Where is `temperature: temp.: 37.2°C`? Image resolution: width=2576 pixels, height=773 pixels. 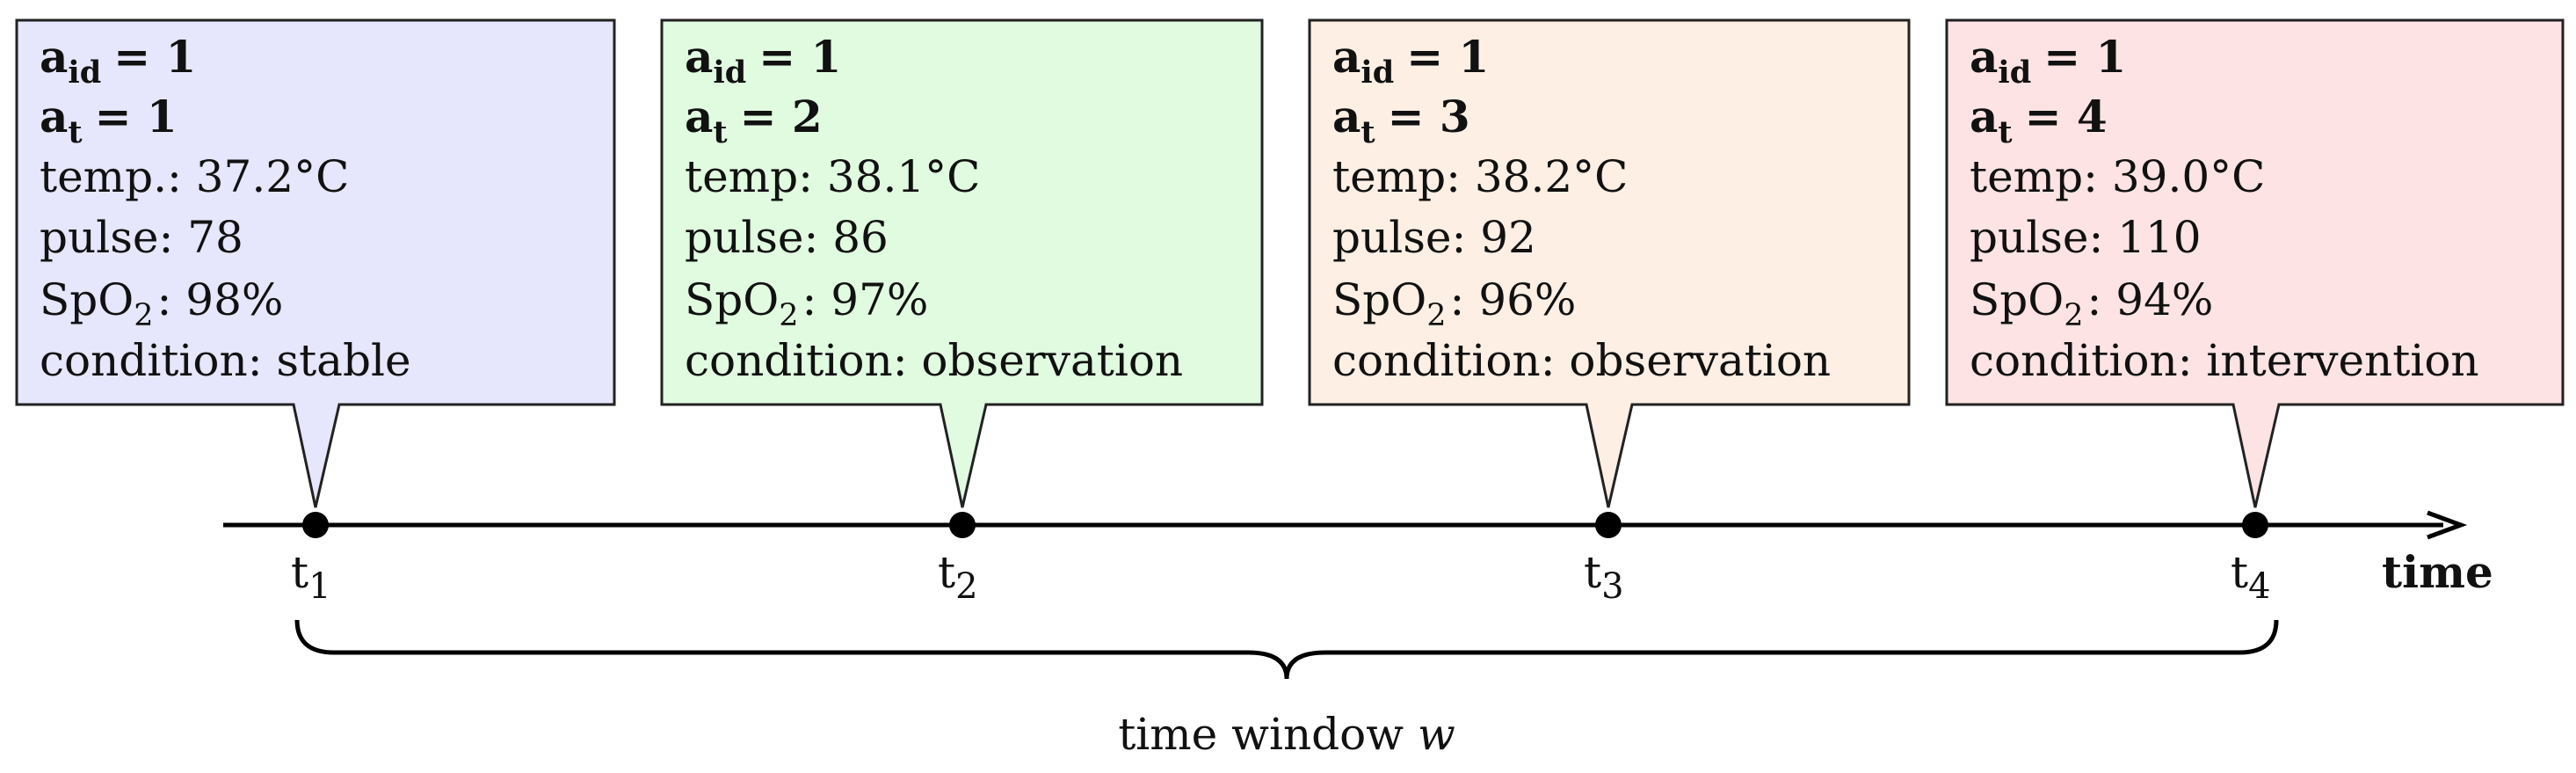 temperature: temp.: 37.2°C is located at coordinates (194, 176).